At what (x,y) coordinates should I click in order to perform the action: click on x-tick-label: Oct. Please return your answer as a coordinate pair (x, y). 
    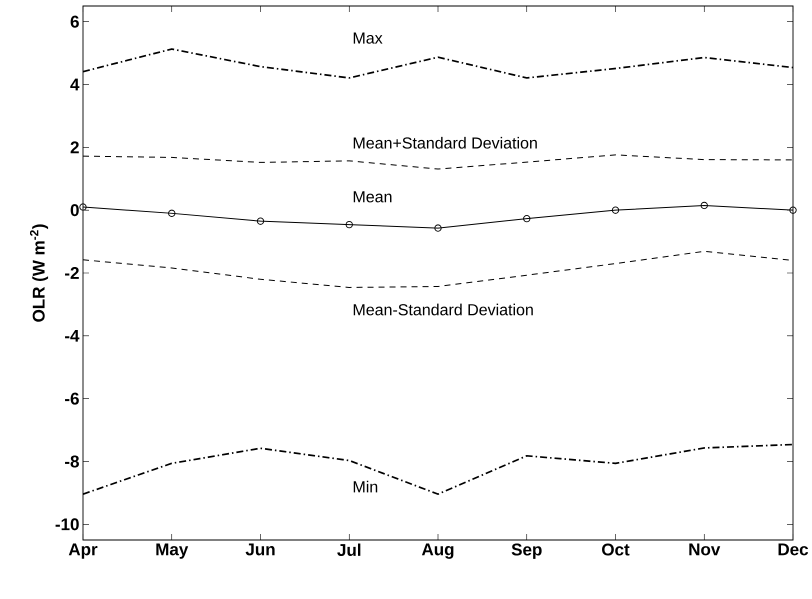
    Looking at the image, I should click on (616, 550).